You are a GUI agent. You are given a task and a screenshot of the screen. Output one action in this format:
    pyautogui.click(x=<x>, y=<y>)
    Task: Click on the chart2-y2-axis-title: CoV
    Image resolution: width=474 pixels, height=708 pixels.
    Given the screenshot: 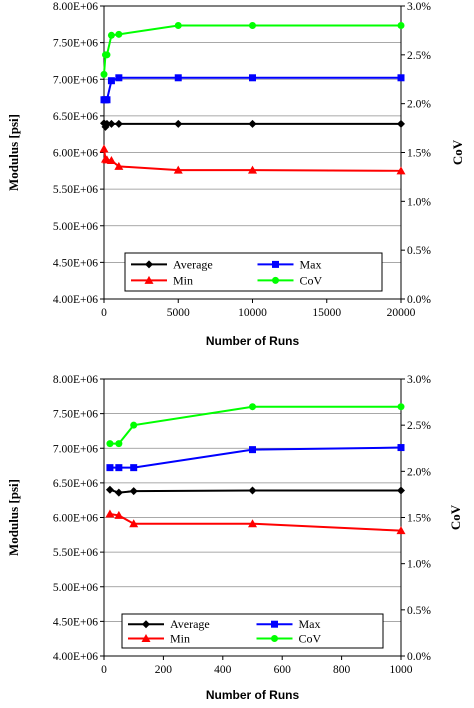 What is the action you would take?
    pyautogui.click(x=455, y=517)
    